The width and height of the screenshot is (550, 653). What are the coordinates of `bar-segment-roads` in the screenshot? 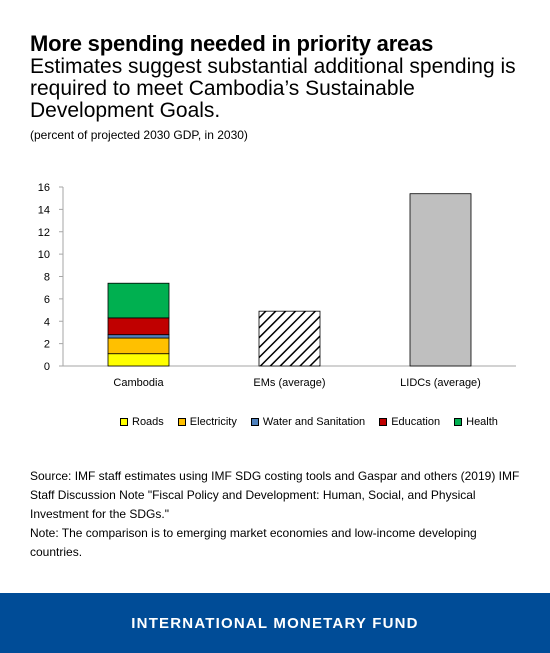 It's located at (138, 360).